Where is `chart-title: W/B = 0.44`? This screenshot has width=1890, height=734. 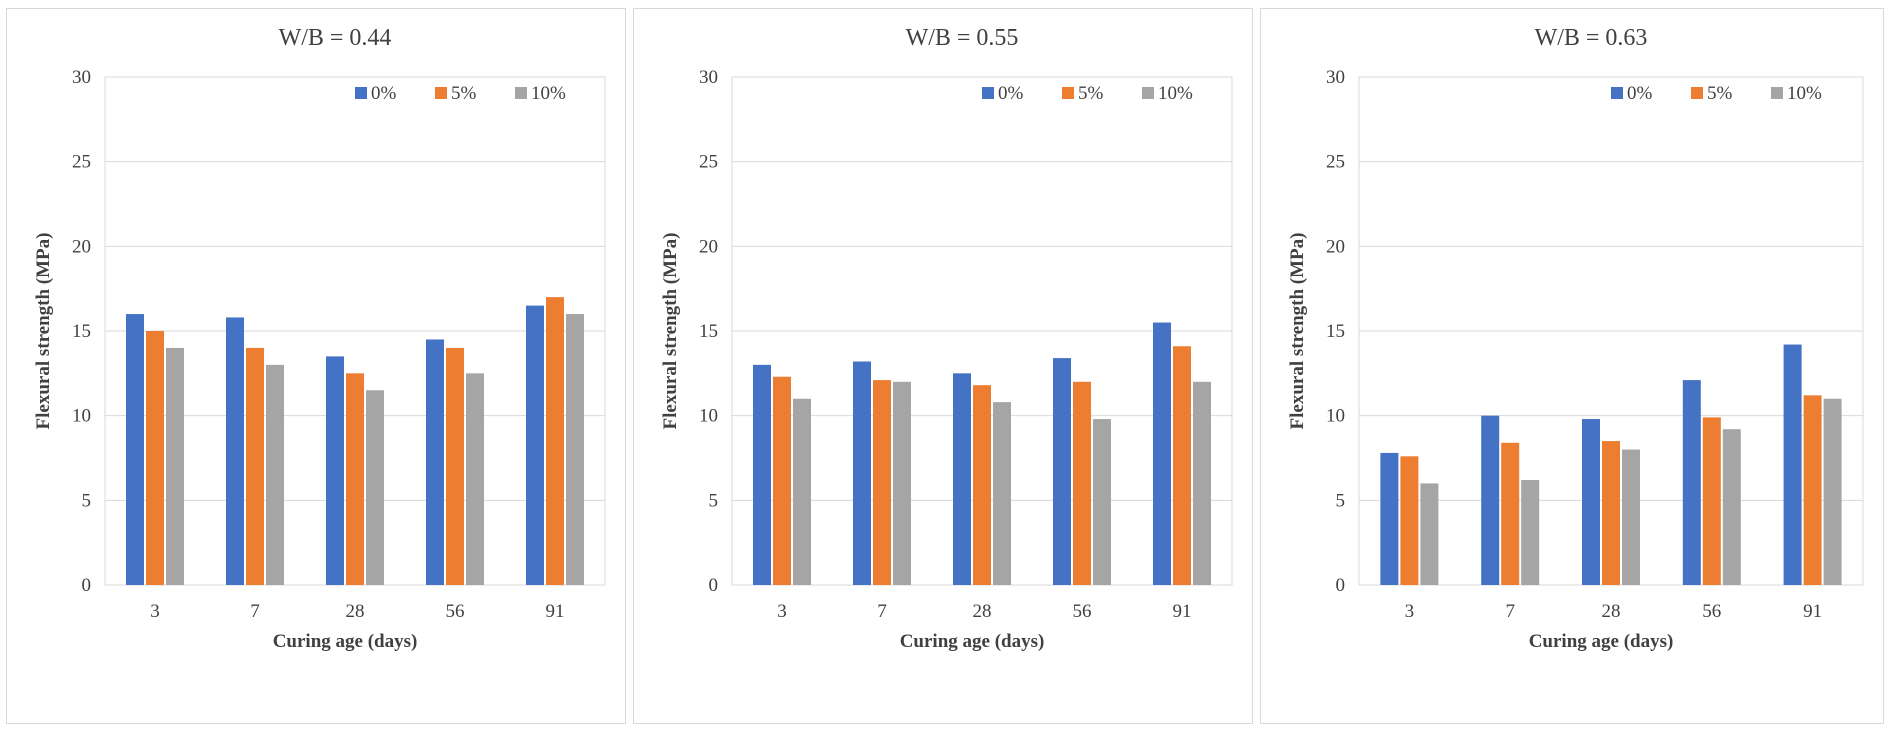 chart-title: W/B = 0.44 is located at coordinates (335, 38).